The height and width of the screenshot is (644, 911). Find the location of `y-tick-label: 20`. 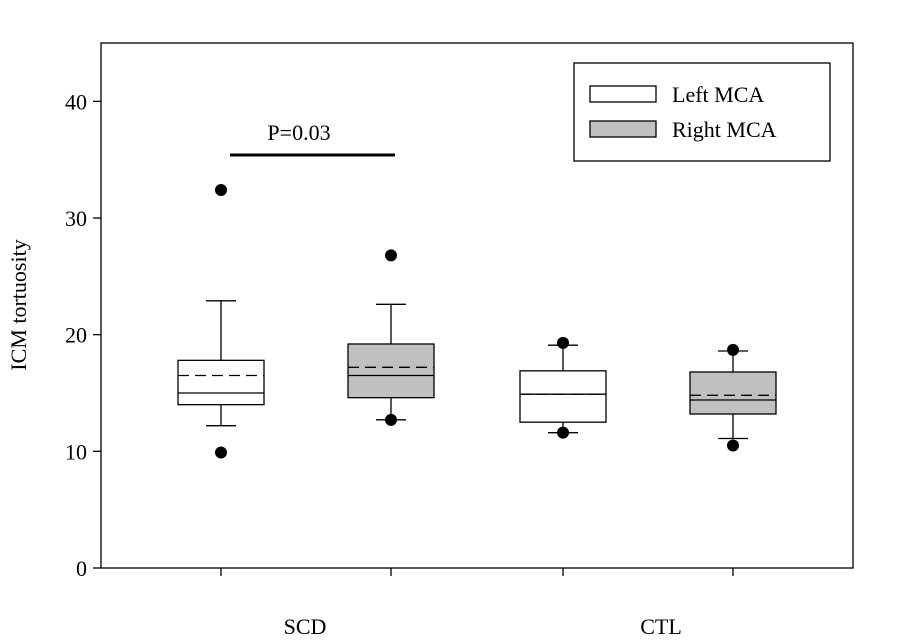

y-tick-label: 20 is located at coordinates (76, 335).